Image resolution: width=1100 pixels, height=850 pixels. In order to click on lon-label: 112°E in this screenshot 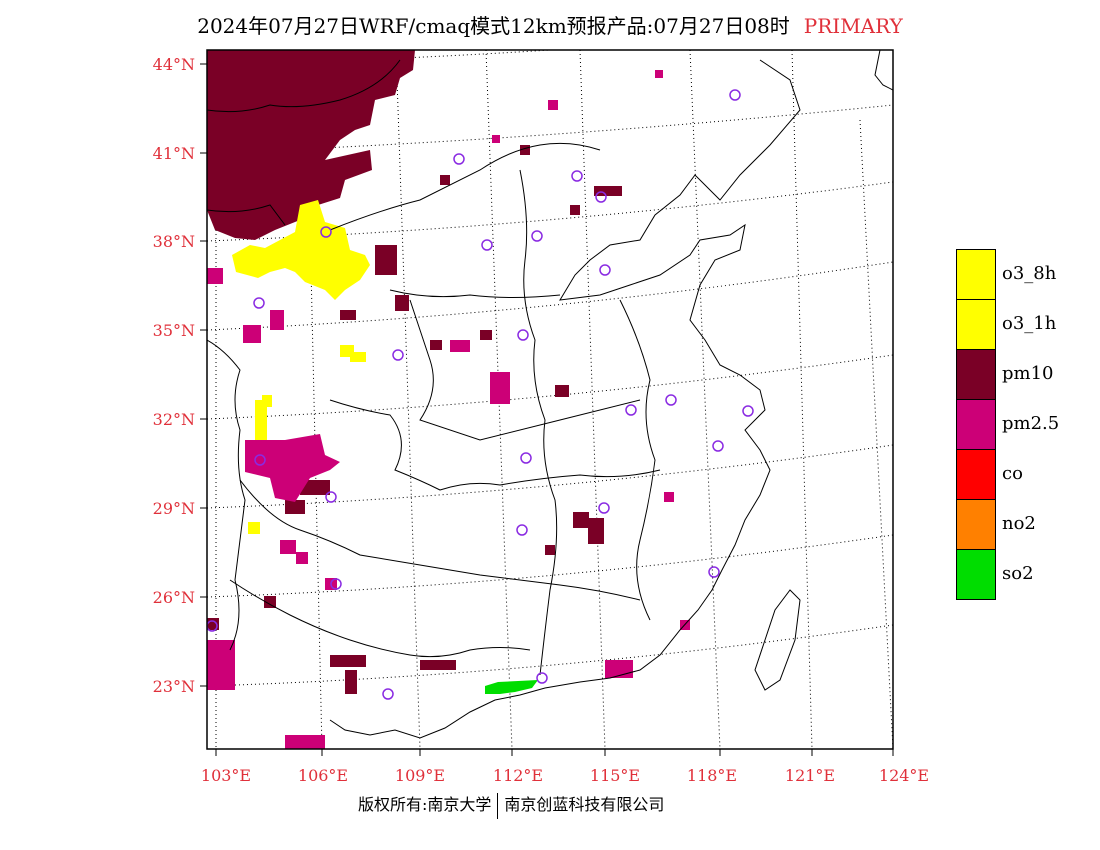, I will do `click(518, 775)`.